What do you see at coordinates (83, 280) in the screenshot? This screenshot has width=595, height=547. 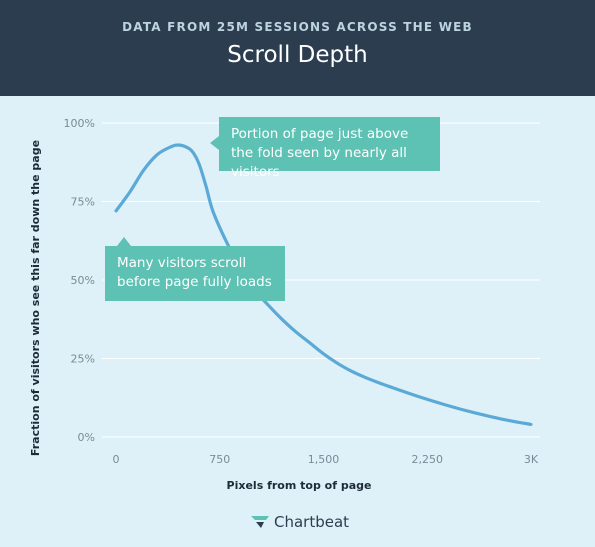 I see `y-tick-label: 50%` at bounding box center [83, 280].